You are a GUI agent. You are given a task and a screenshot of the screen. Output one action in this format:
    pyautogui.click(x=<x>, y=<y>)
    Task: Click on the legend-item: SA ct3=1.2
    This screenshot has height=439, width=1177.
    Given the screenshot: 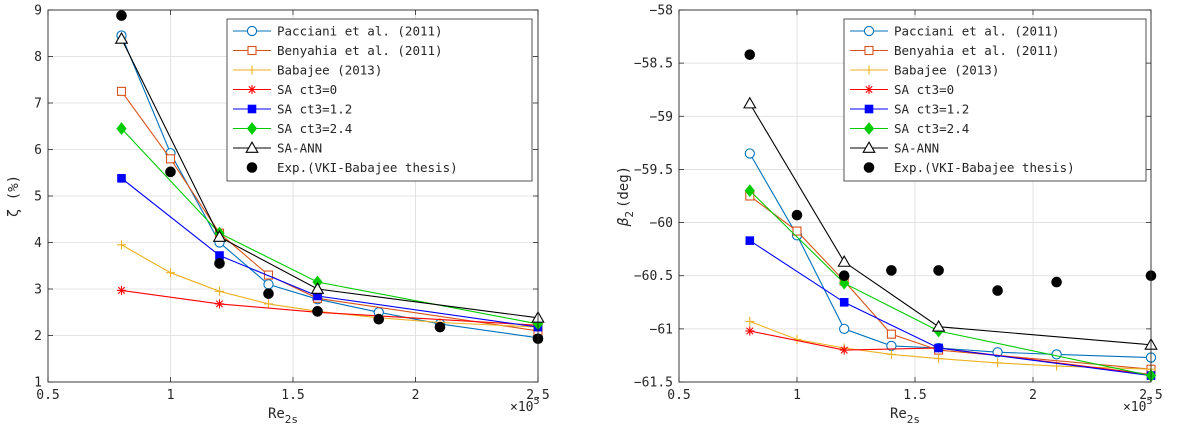 What is the action you would take?
    pyautogui.click(x=909, y=109)
    